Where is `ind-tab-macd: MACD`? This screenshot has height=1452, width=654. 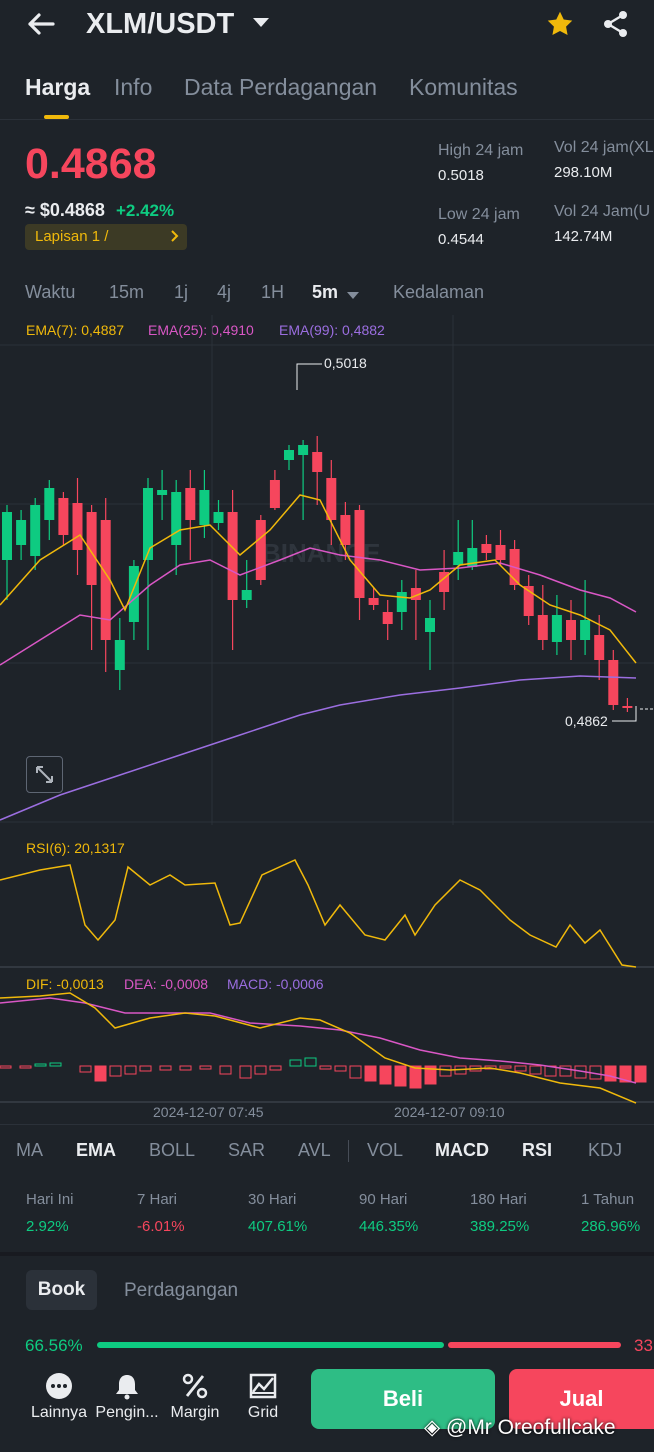 ind-tab-macd: MACD is located at coordinates (462, 1150).